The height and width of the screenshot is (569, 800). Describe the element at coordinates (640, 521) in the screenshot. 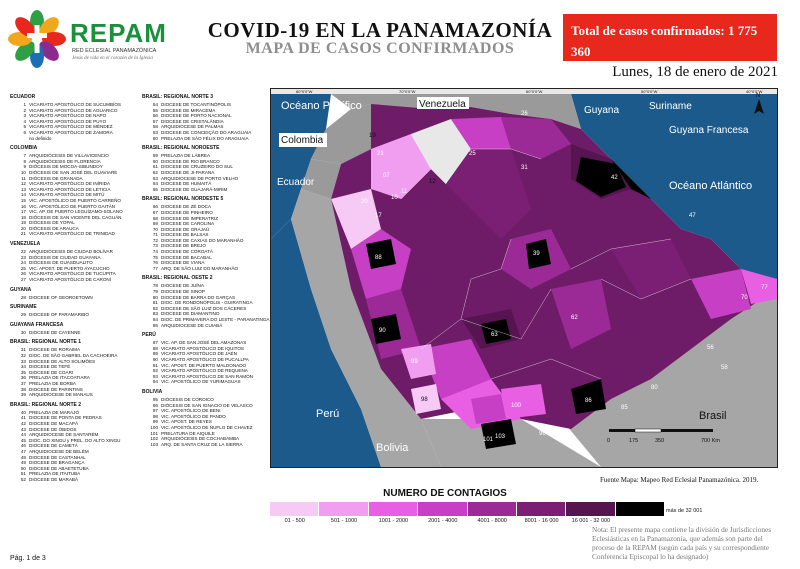

I see `legend-label` at that location.